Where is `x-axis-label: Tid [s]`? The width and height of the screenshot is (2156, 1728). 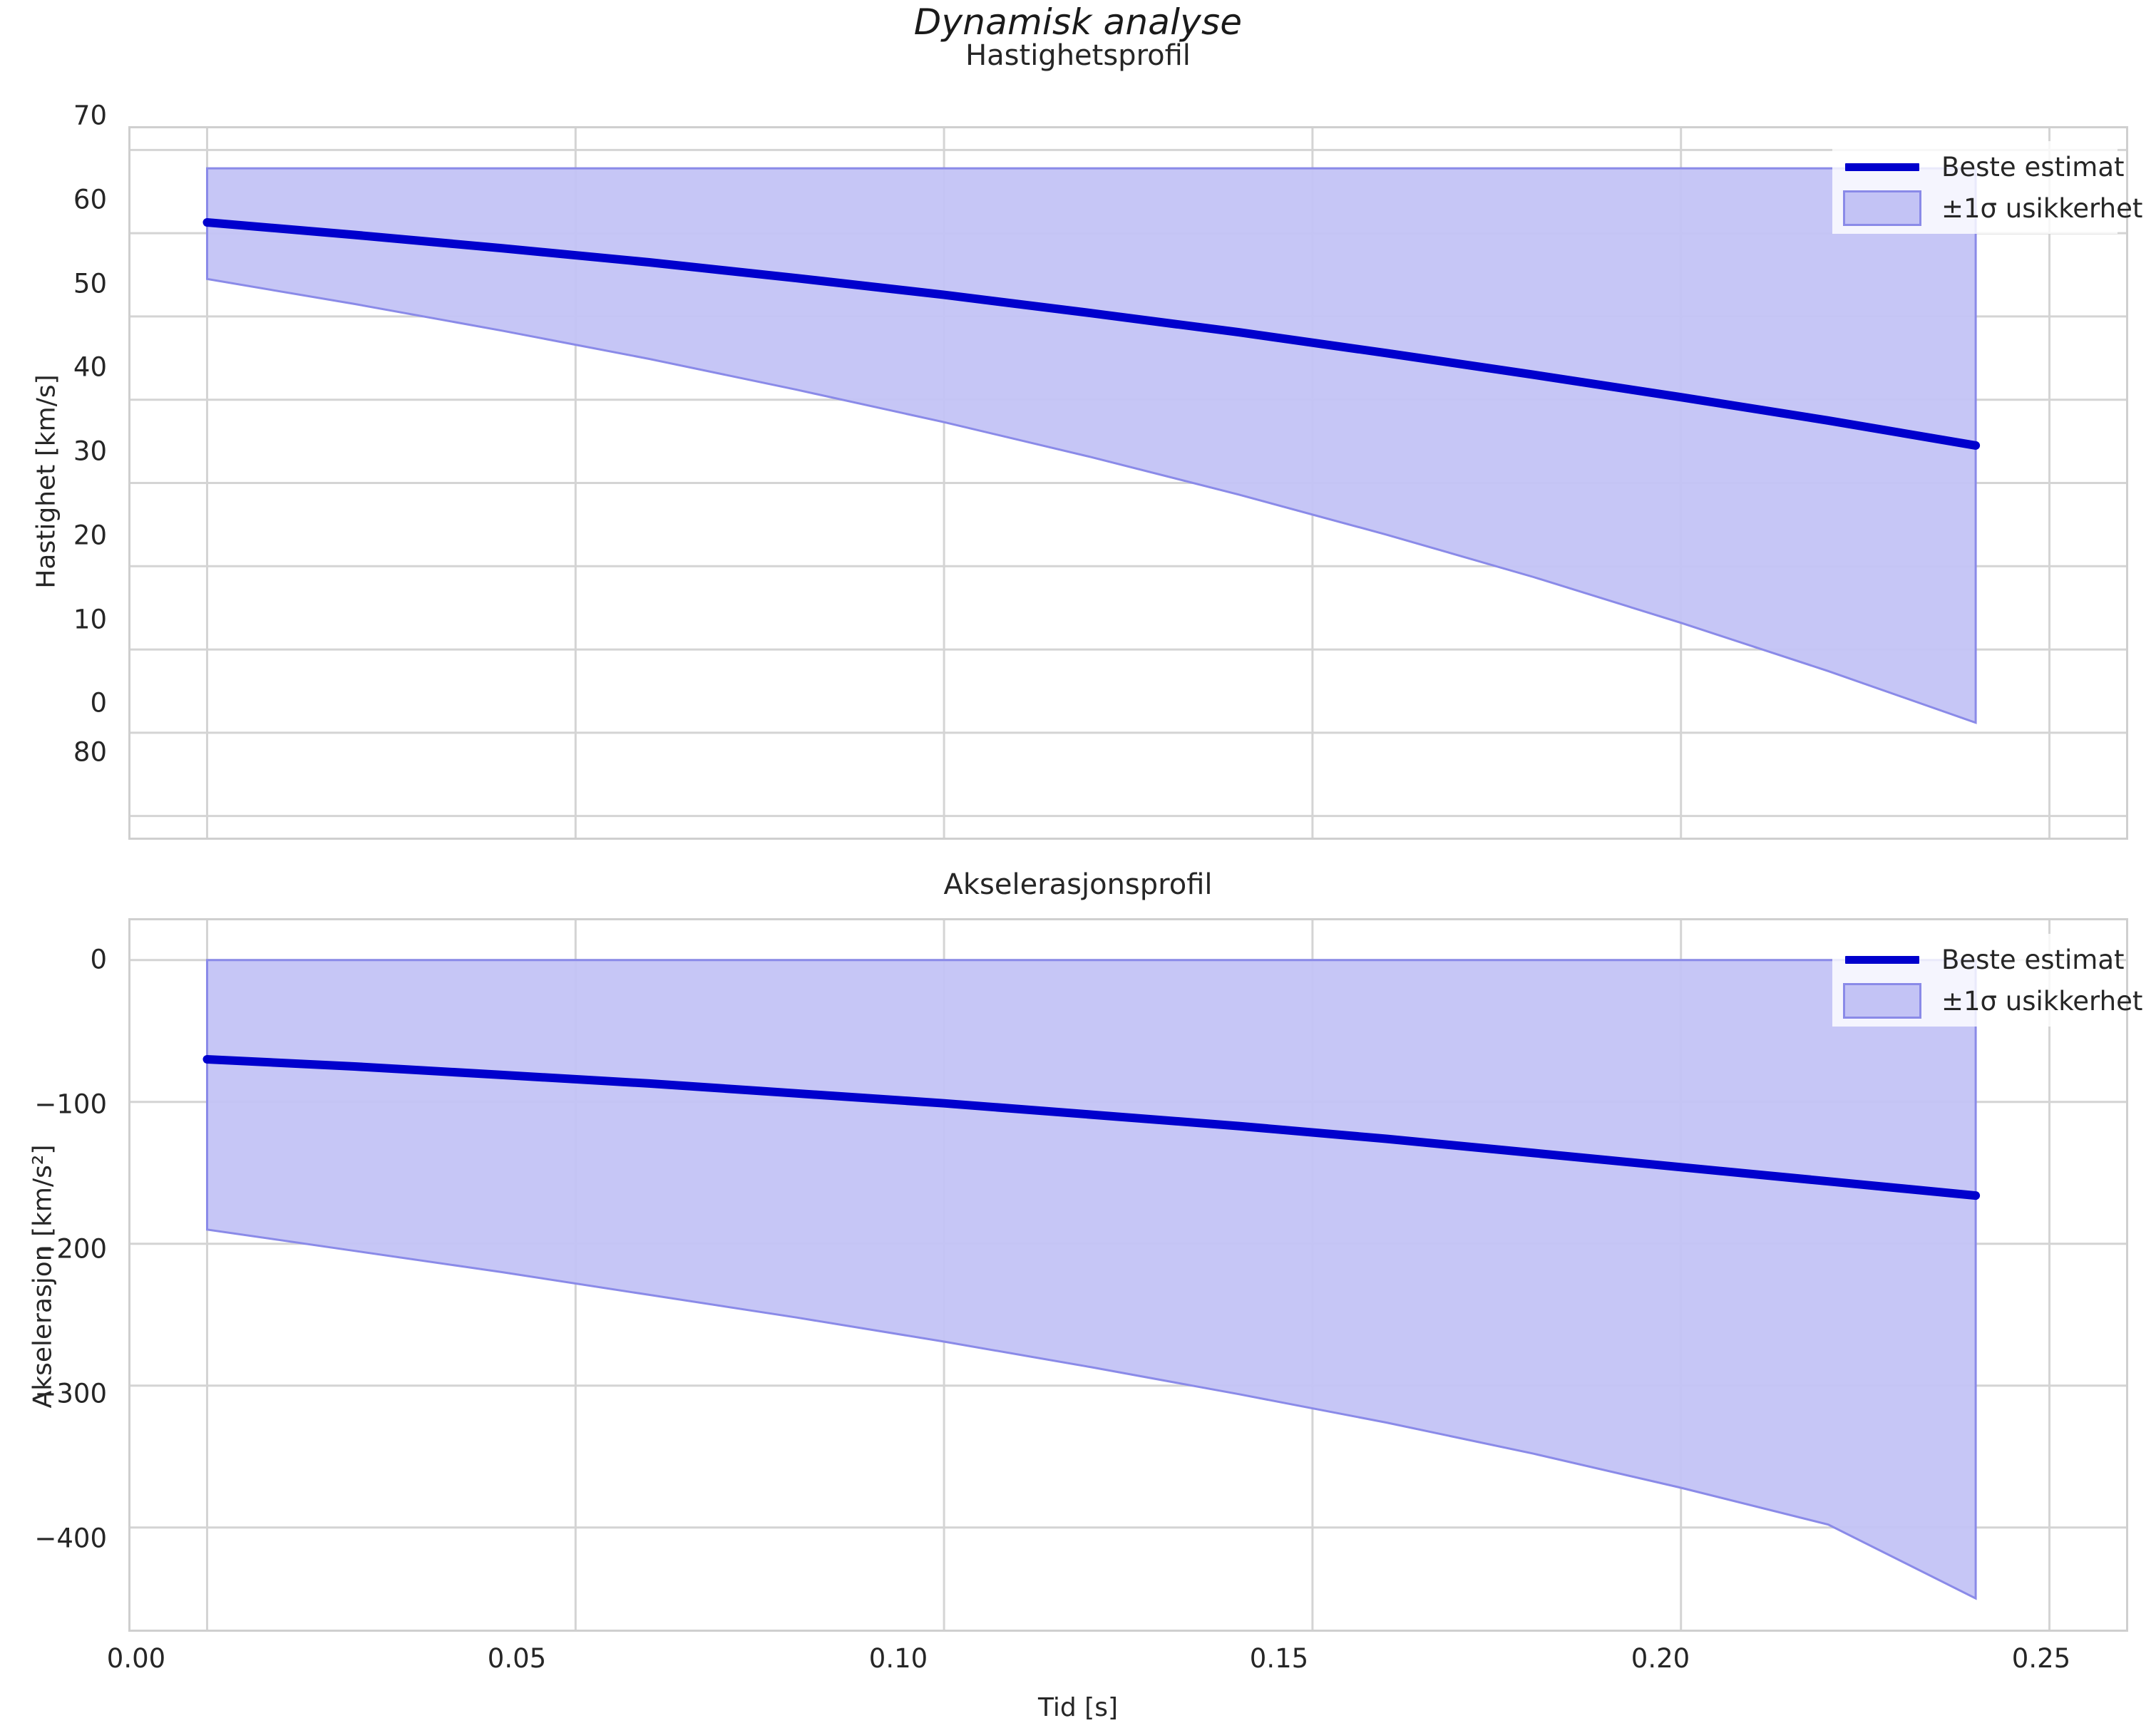
x-axis-label: Tid [s] is located at coordinates (1078, 1707).